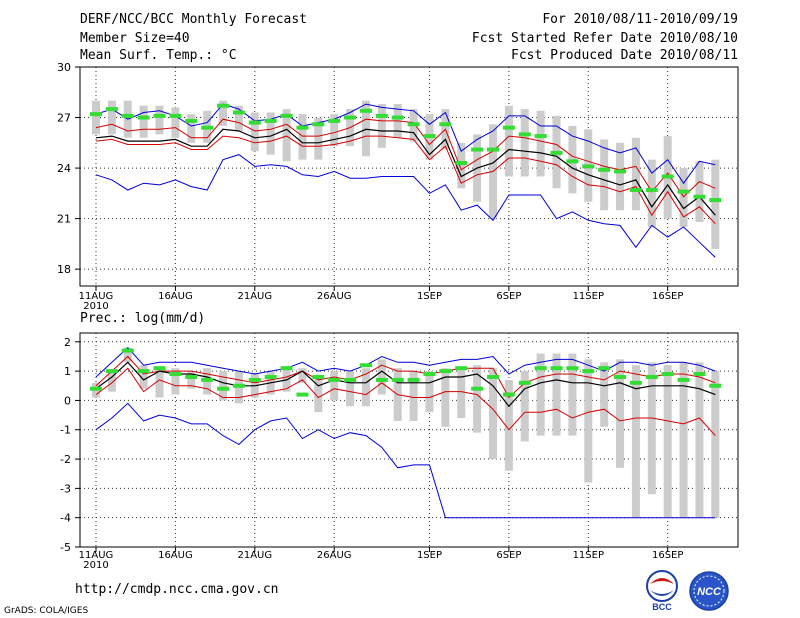 The height and width of the screenshot is (618, 800). I want to click on temp-xtick-label: 26AUG, so click(334, 296).